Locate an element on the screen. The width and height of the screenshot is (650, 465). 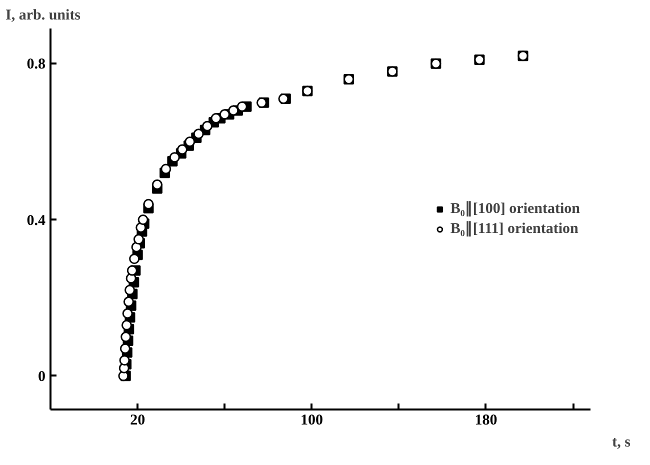
y-tick-label: 0.4 is located at coordinates (36, 220).